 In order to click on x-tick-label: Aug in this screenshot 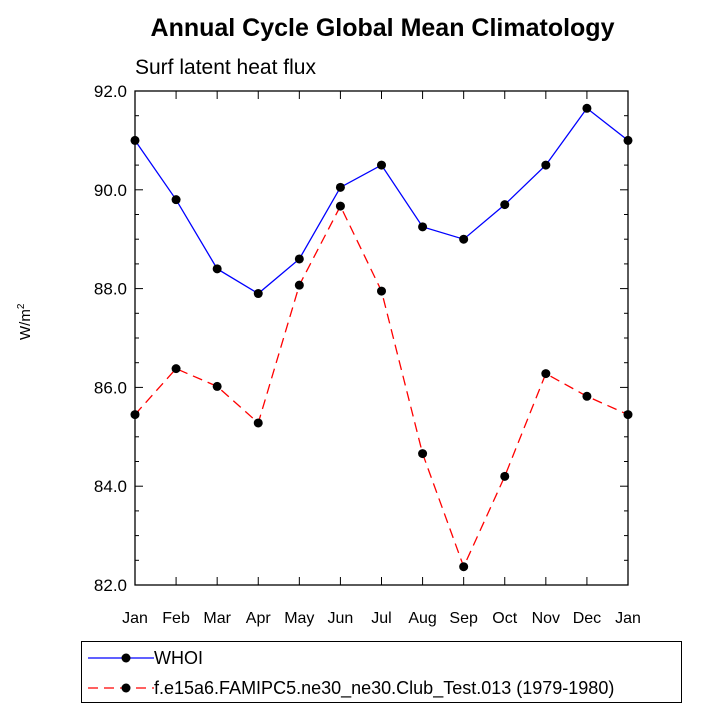, I will do `click(422, 618)`.